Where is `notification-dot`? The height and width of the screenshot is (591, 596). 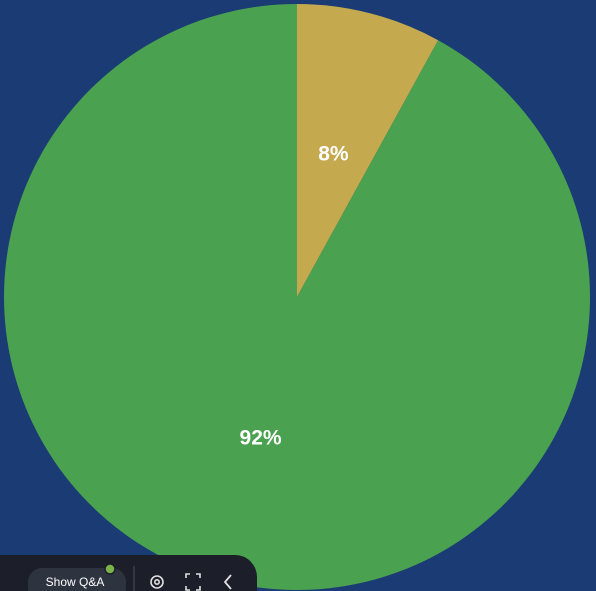 notification-dot is located at coordinates (110, 569).